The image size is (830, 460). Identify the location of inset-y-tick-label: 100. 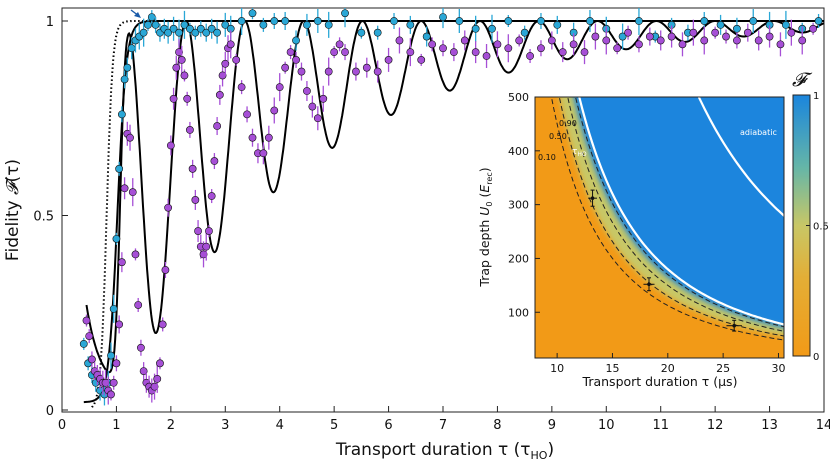
(518, 312).